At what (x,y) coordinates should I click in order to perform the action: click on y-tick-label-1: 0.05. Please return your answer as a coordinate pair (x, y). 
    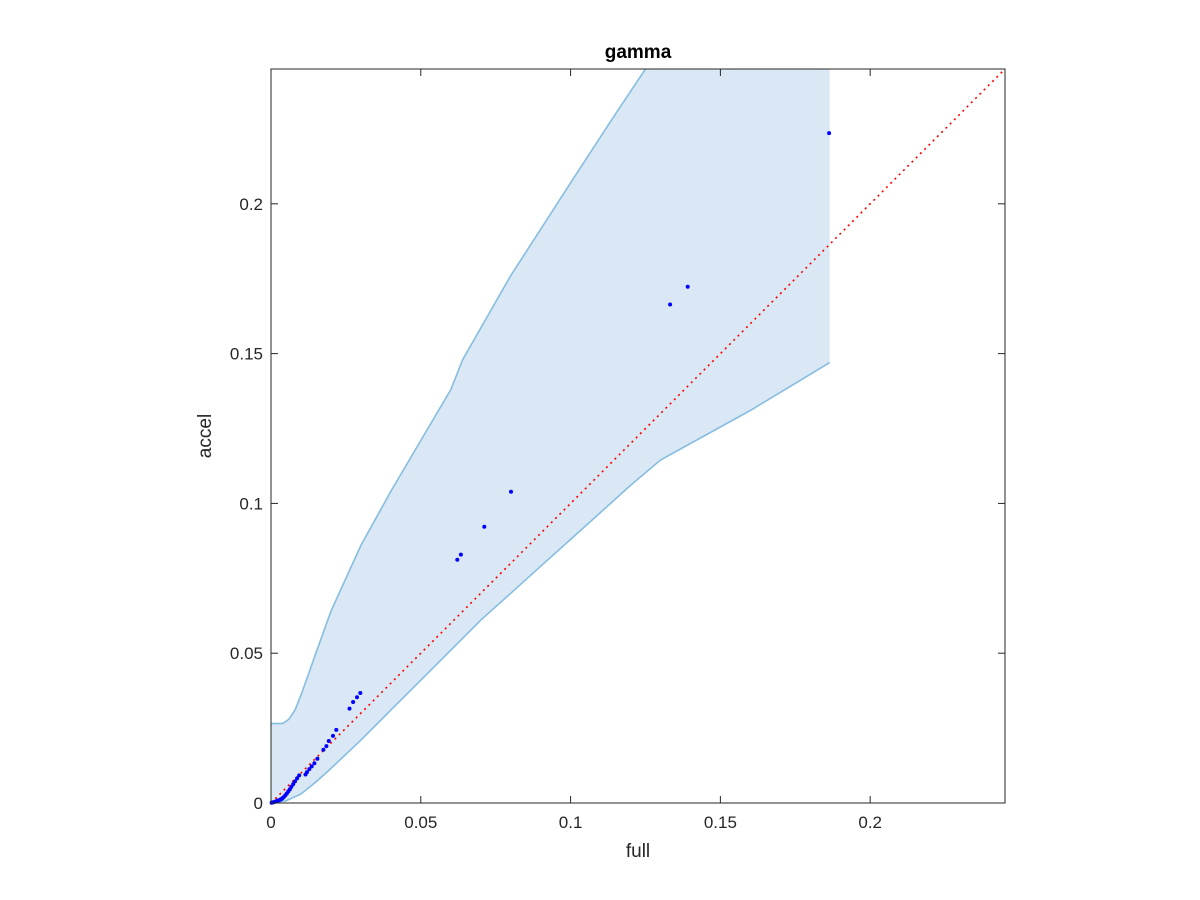
    Looking at the image, I should click on (246, 653).